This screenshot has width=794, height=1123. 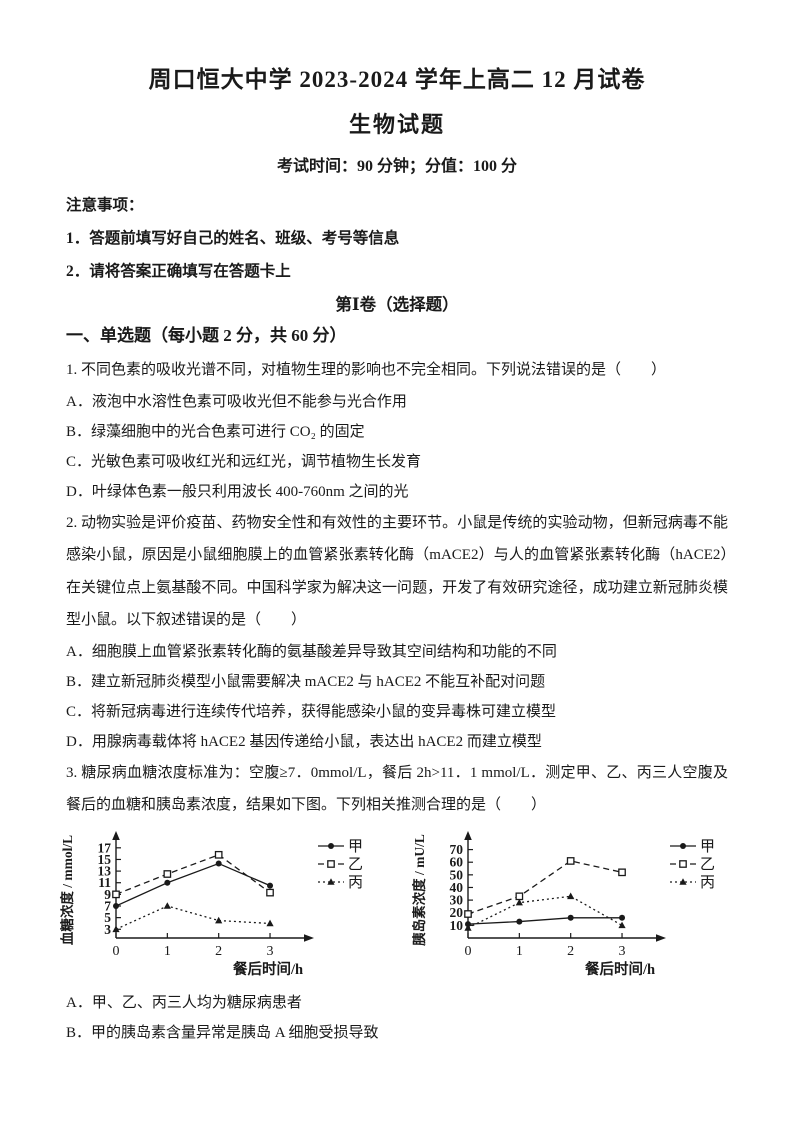 What do you see at coordinates (396, 124) in the screenshot?
I see `exam-subtitle: 生物试题` at bounding box center [396, 124].